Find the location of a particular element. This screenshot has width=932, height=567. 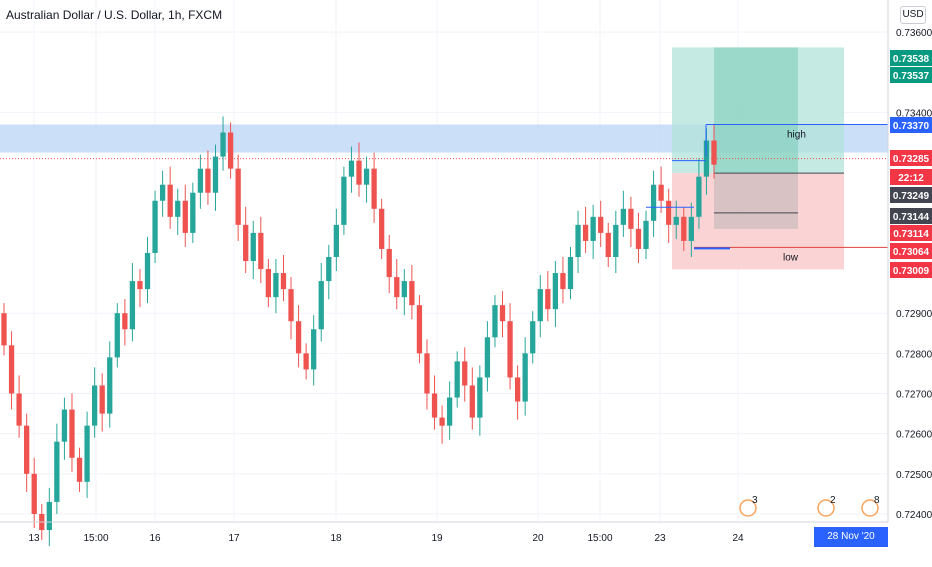

time-tick-label: 15:00 is located at coordinates (599, 538).